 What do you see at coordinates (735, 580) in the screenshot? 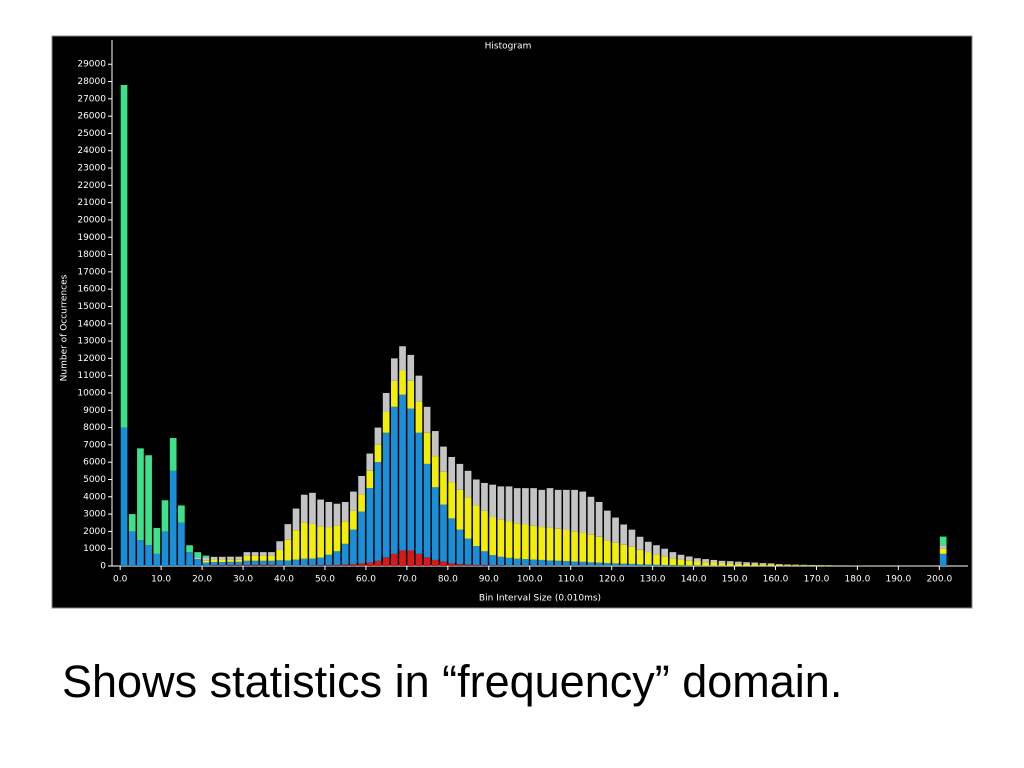
I see `x-tick-label: 150.0` at bounding box center [735, 580].